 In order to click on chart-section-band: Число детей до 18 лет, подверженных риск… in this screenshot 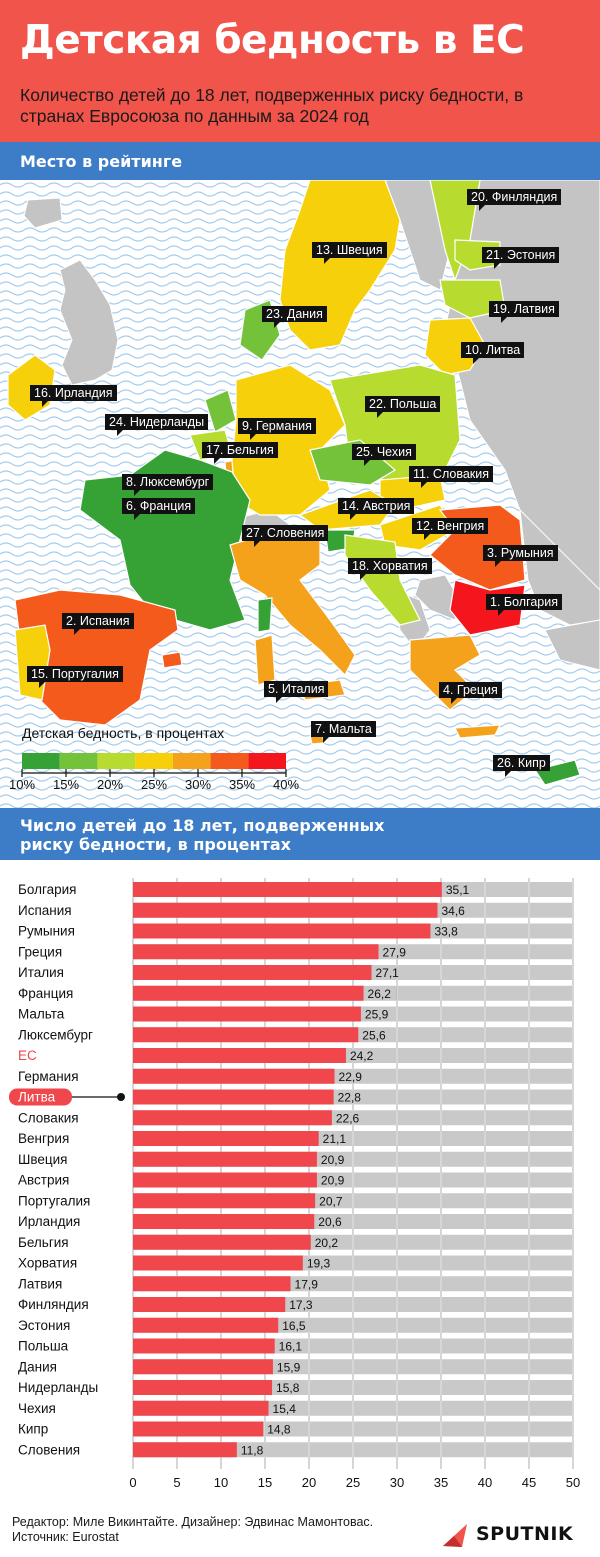, I will do `click(300, 834)`.